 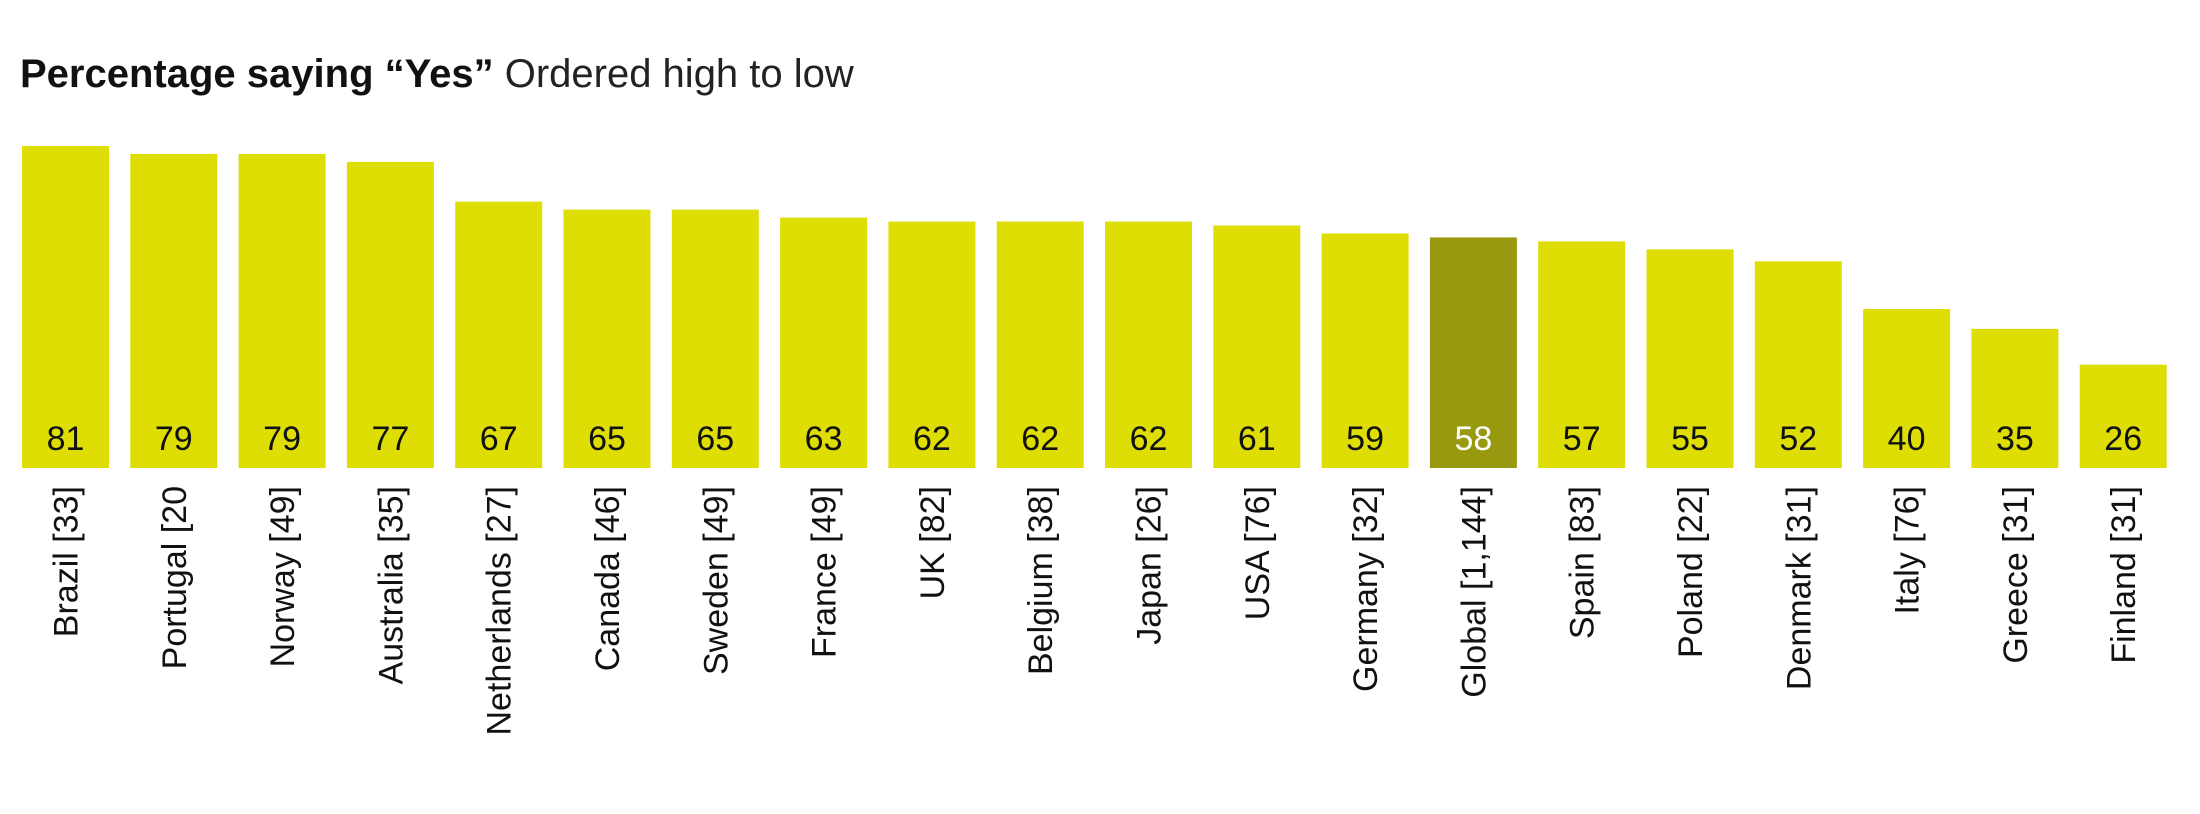 I want to click on category-label-19: Finland [31], so click(x=2124, y=575).